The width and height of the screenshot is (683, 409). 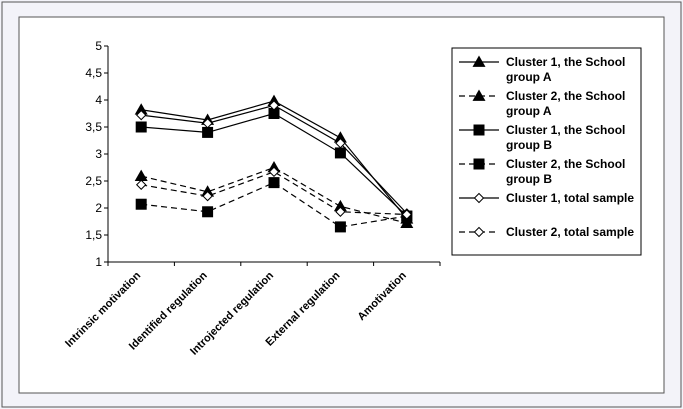 What do you see at coordinates (98, 208) in the screenshot?
I see `y-tick-label: 2` at bounding box center [98, 208].